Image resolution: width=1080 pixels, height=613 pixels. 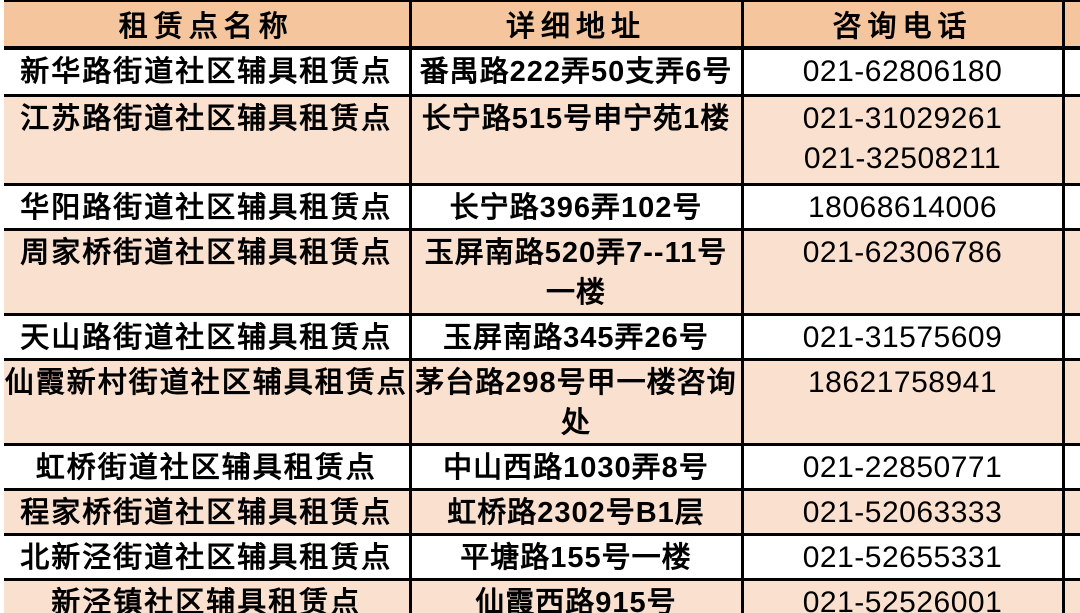 I want to click on cell-rental-point-name: 程家桥街道社区辅具租赁点, so click(x=208, y=511).